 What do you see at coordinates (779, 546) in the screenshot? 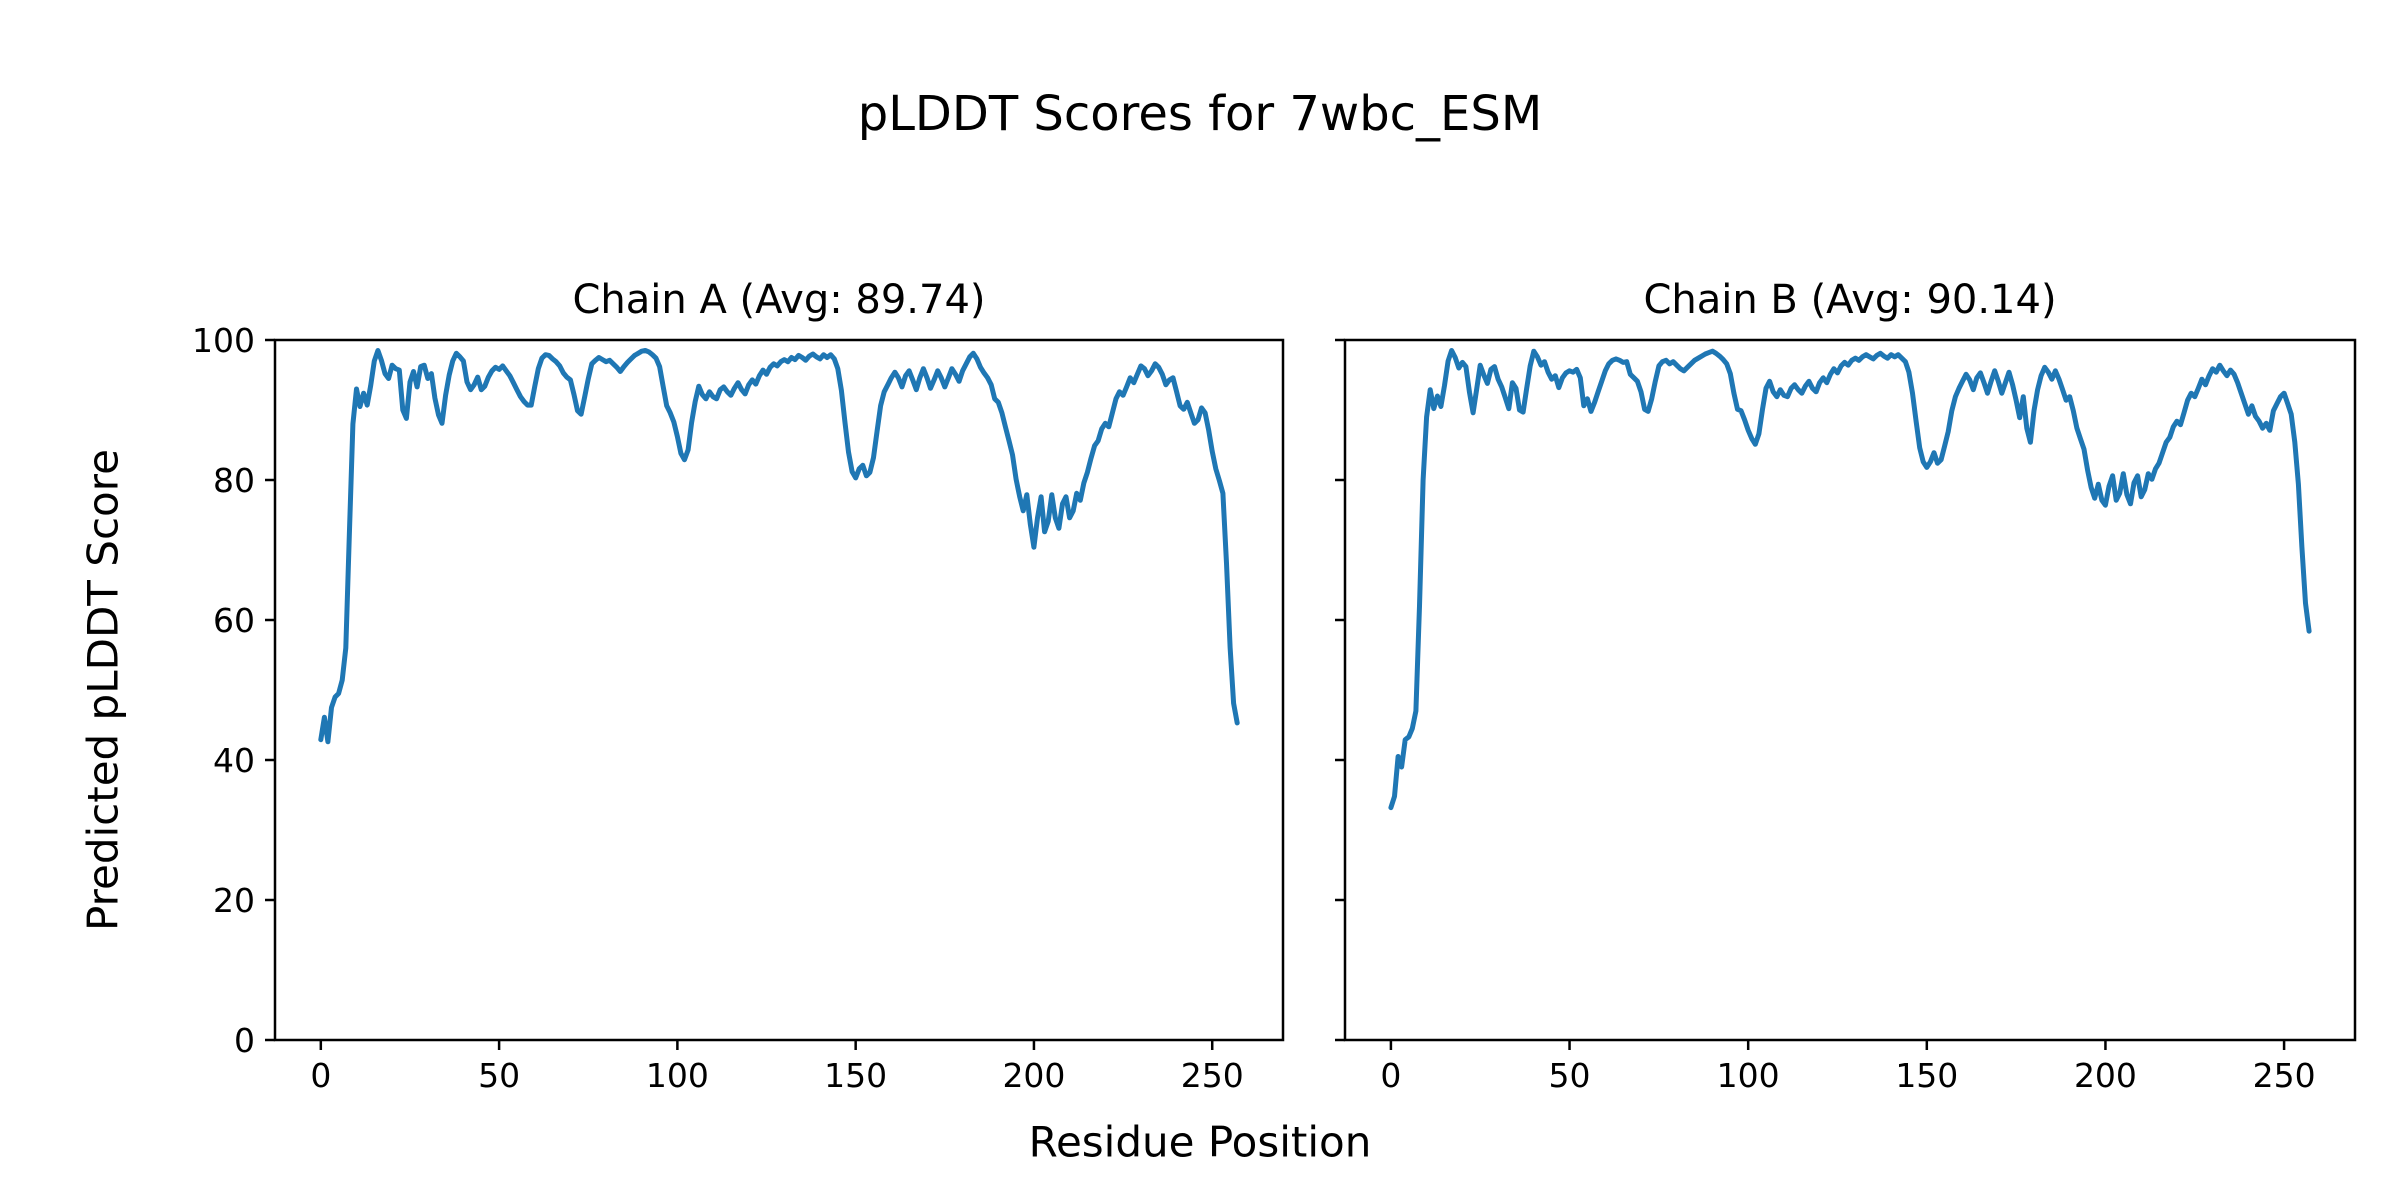
I see `plddt-line-chain-a` at bounding box center [779, 546].